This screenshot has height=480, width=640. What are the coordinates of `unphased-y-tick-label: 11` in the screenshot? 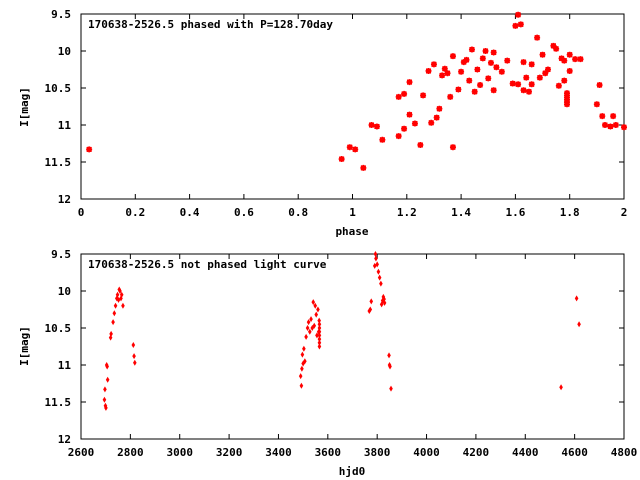 It's located at (65, 365).